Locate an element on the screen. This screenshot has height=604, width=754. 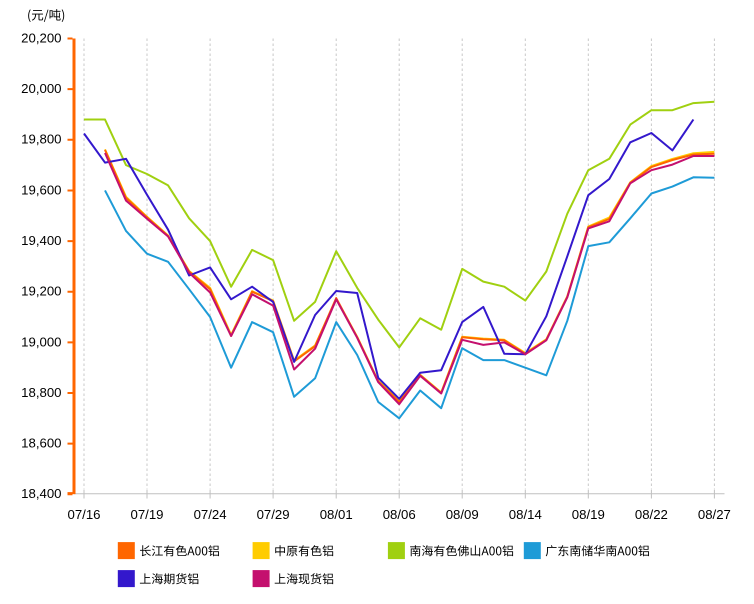
svg-text: 19,200 is located at coordinates (41, 291).